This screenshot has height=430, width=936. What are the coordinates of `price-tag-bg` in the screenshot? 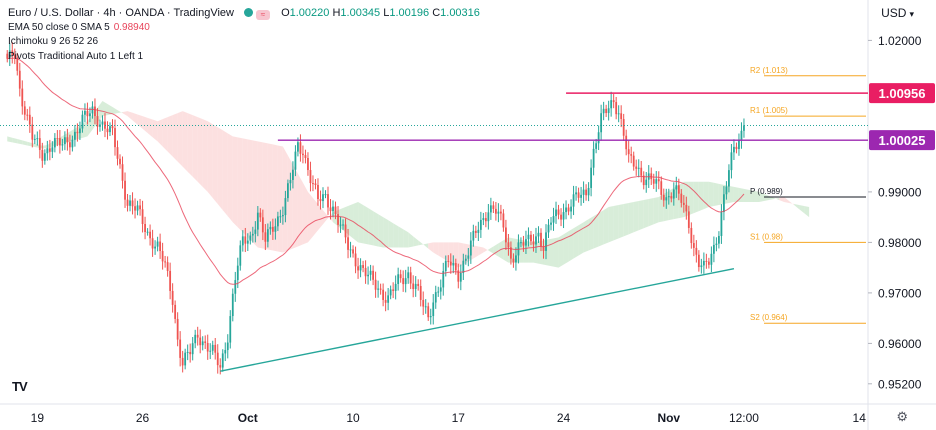 It's located at (902, 93).